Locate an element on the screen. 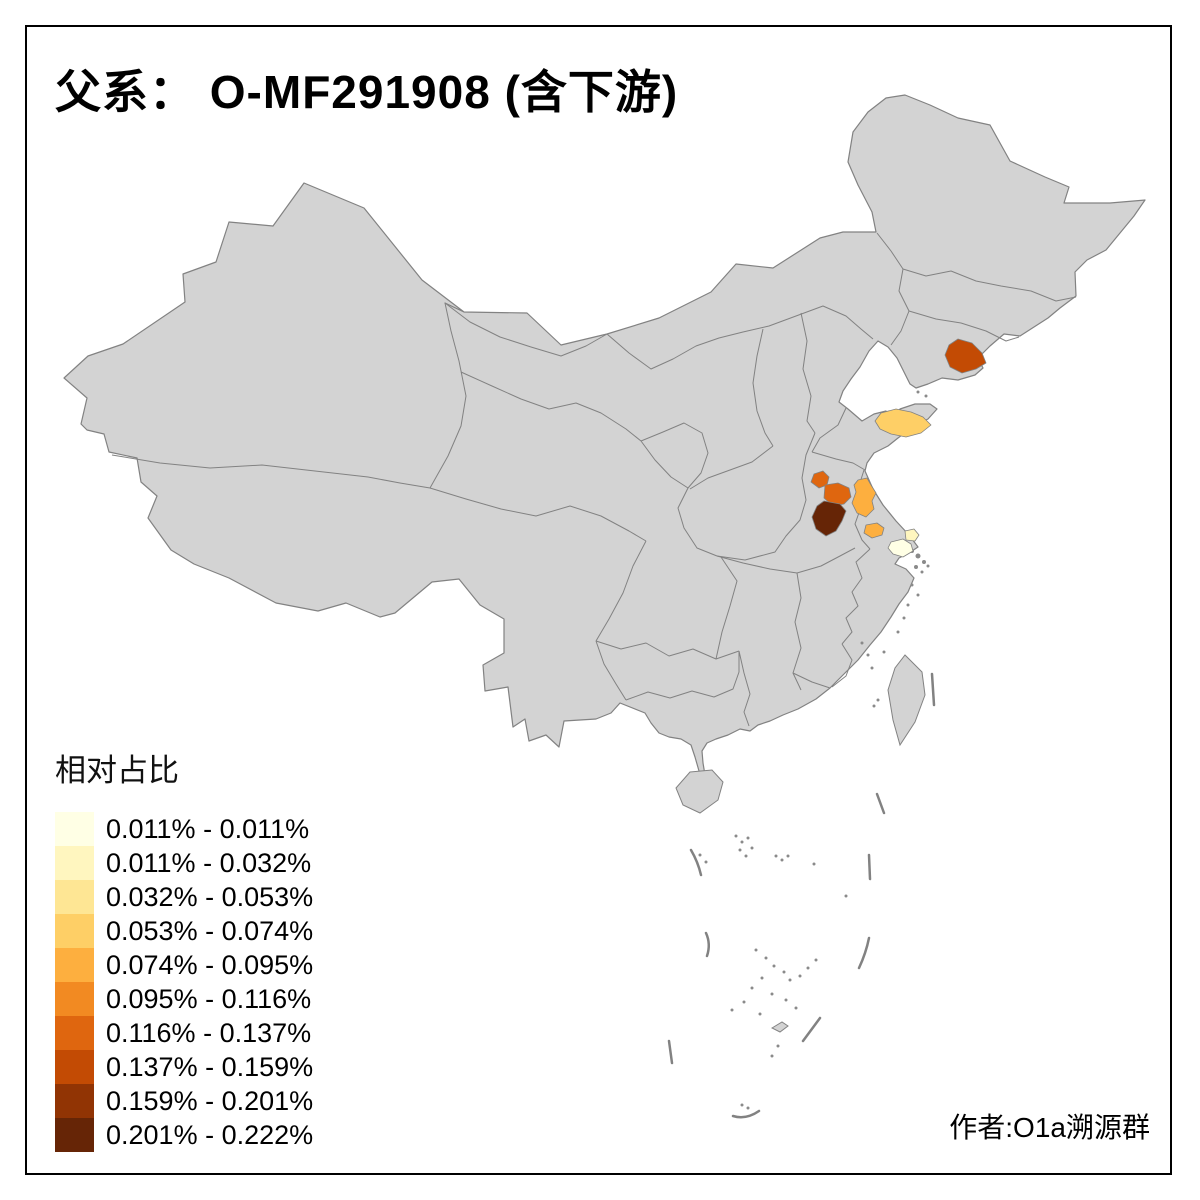  itu-aba-island is located at coordinates (779, 1027).